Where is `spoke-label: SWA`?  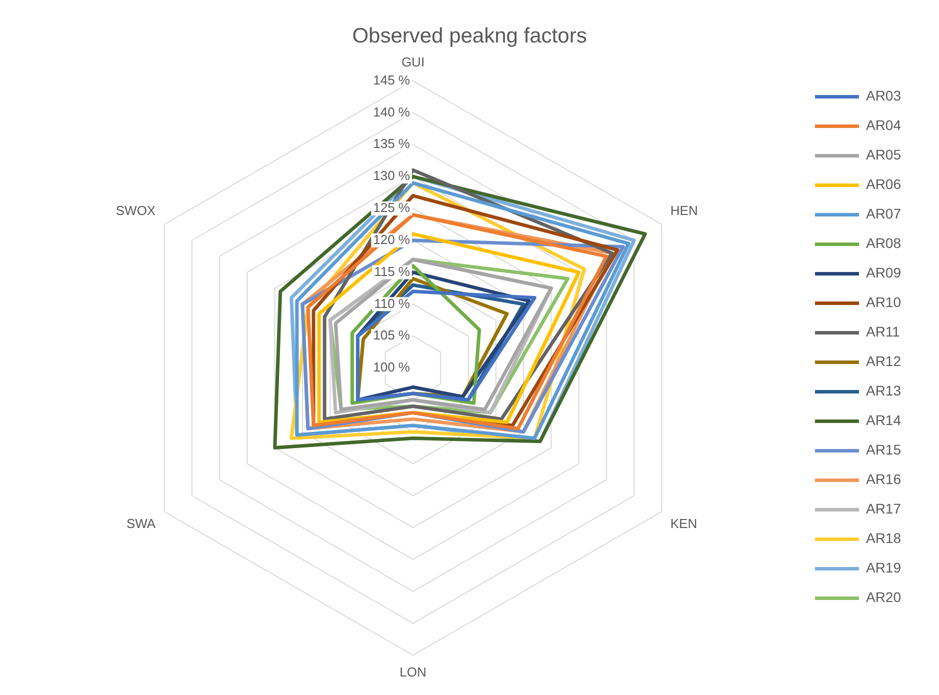 spoke-label: SWA is located at coordinates (141, 523).